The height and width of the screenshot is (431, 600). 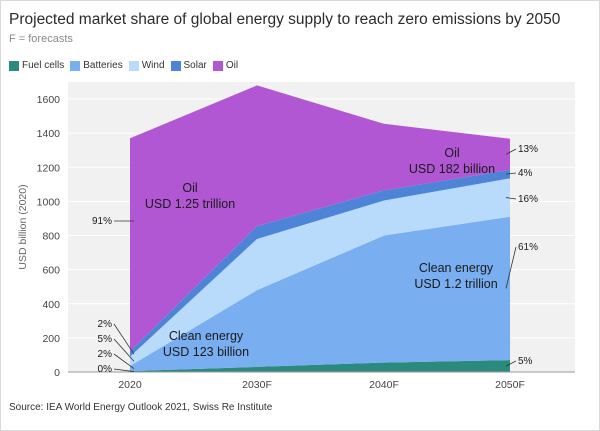 I want to click on annotation-oil-2050: Oil USD 182 billion, so click(x=452, y=161).